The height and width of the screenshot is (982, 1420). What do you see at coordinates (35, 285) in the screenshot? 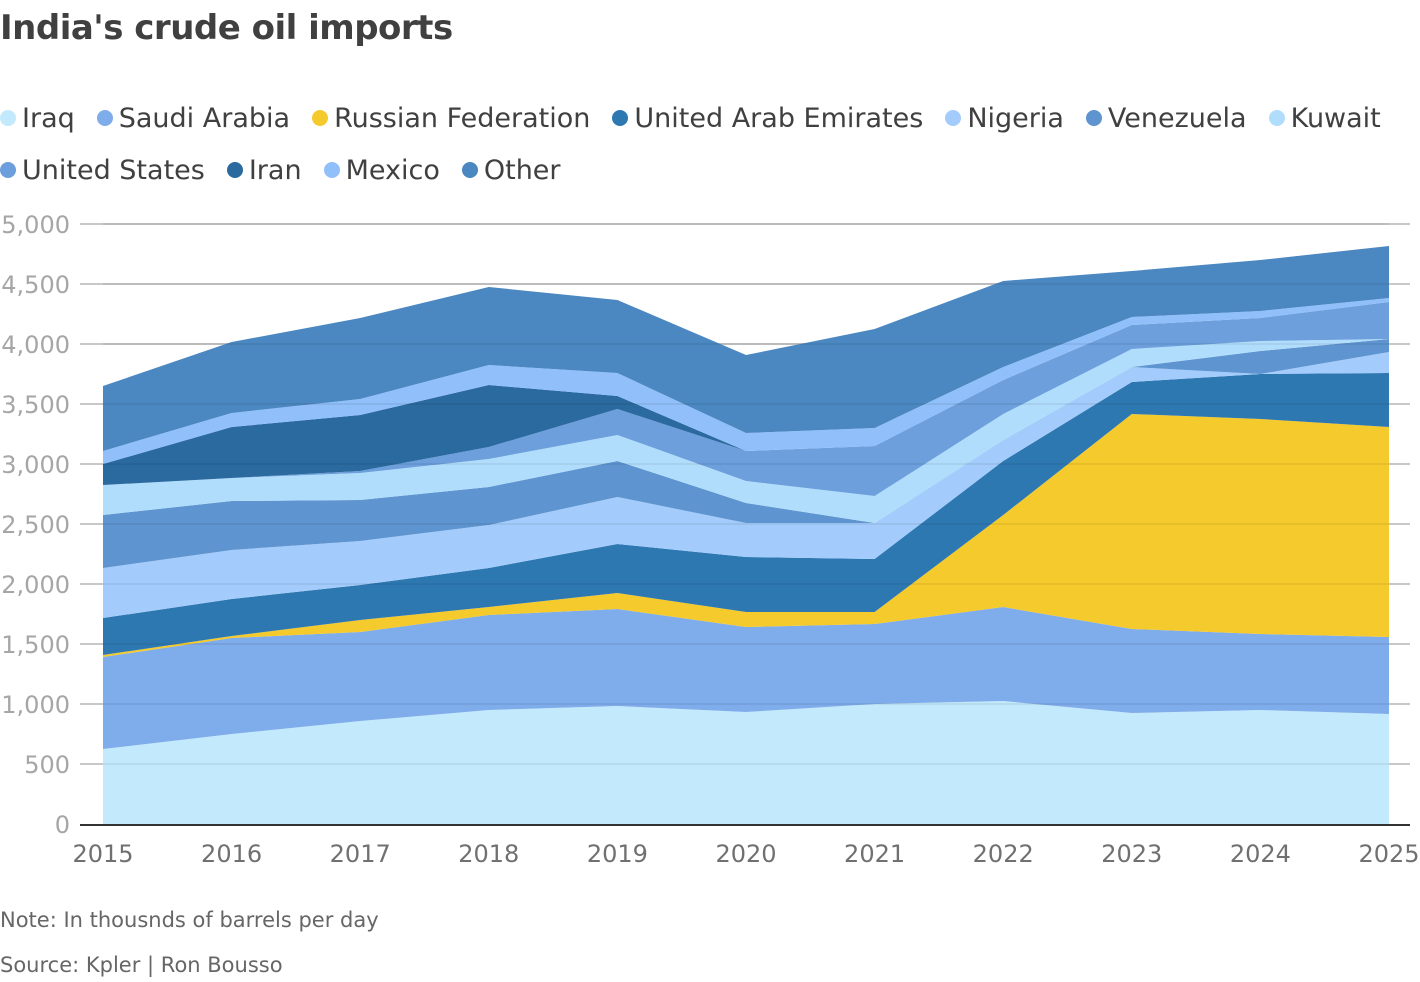
I see `y-tick-label: 4,500` at bounding box center [35, 285].